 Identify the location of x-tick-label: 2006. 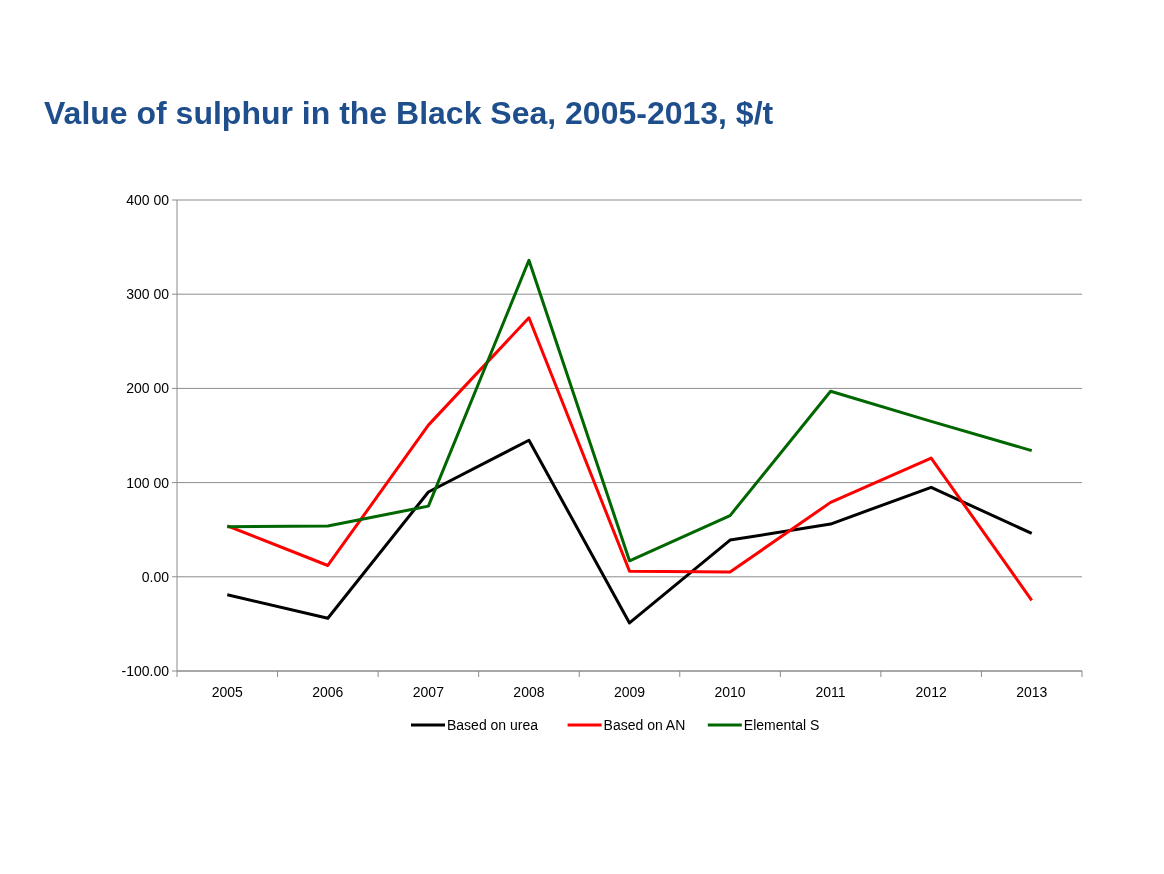
(328, 692).